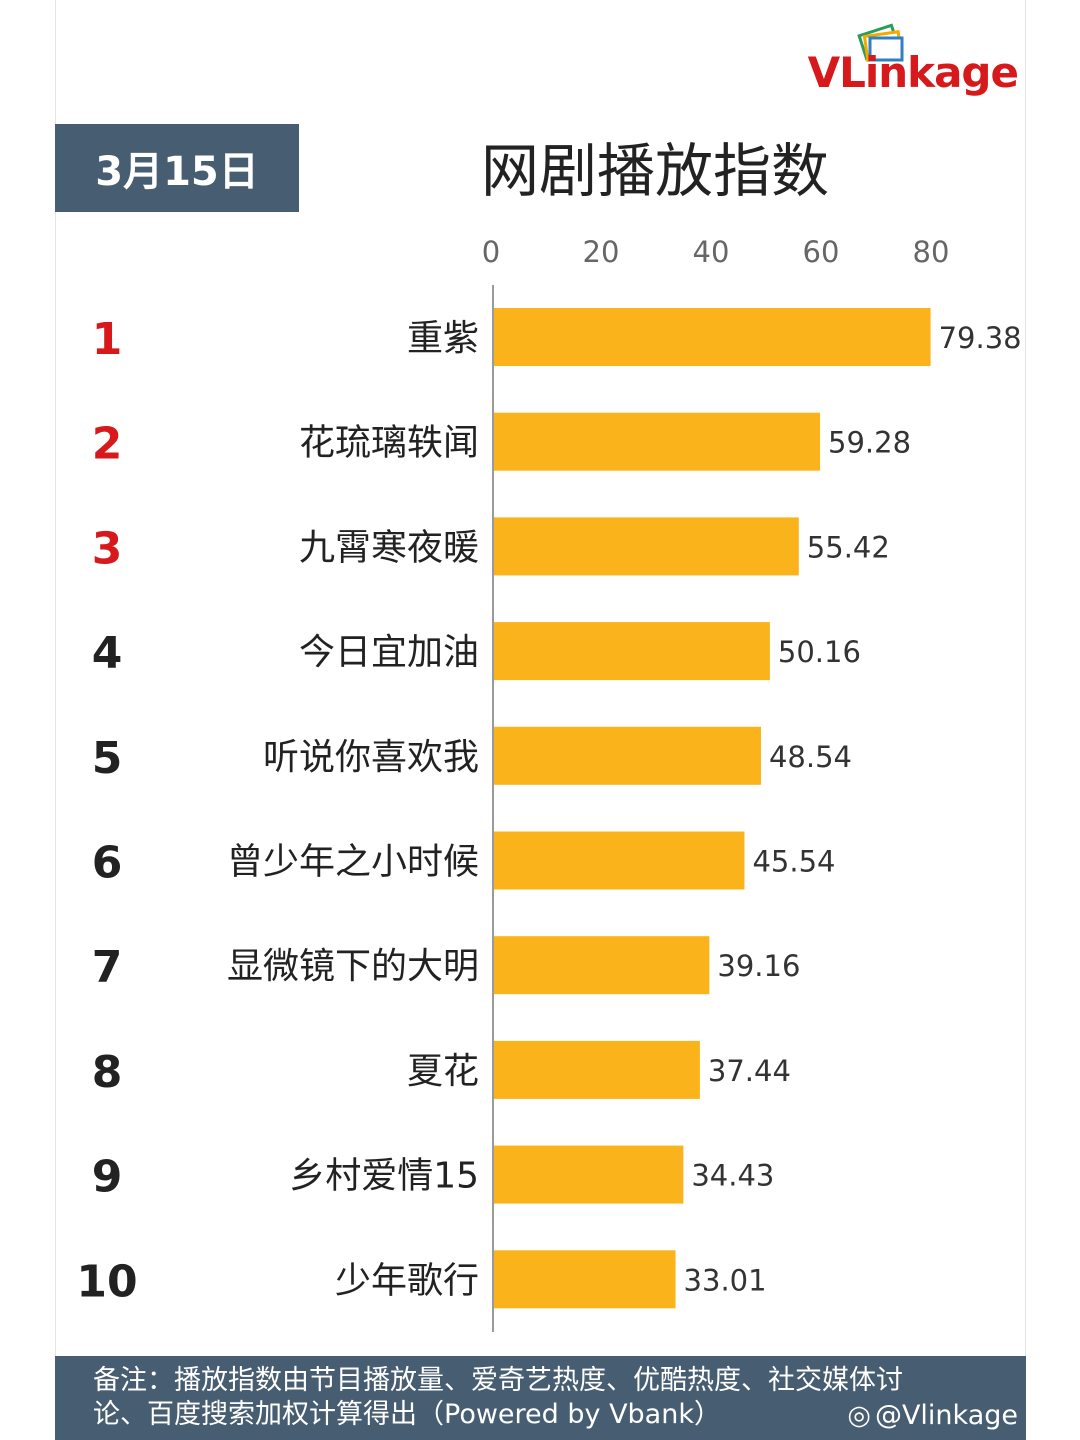 The height and width of the screenshot is (1440, 1080). I want to click on weibo-watermark: ◎ @Vlinkage, so click(932, 1416).